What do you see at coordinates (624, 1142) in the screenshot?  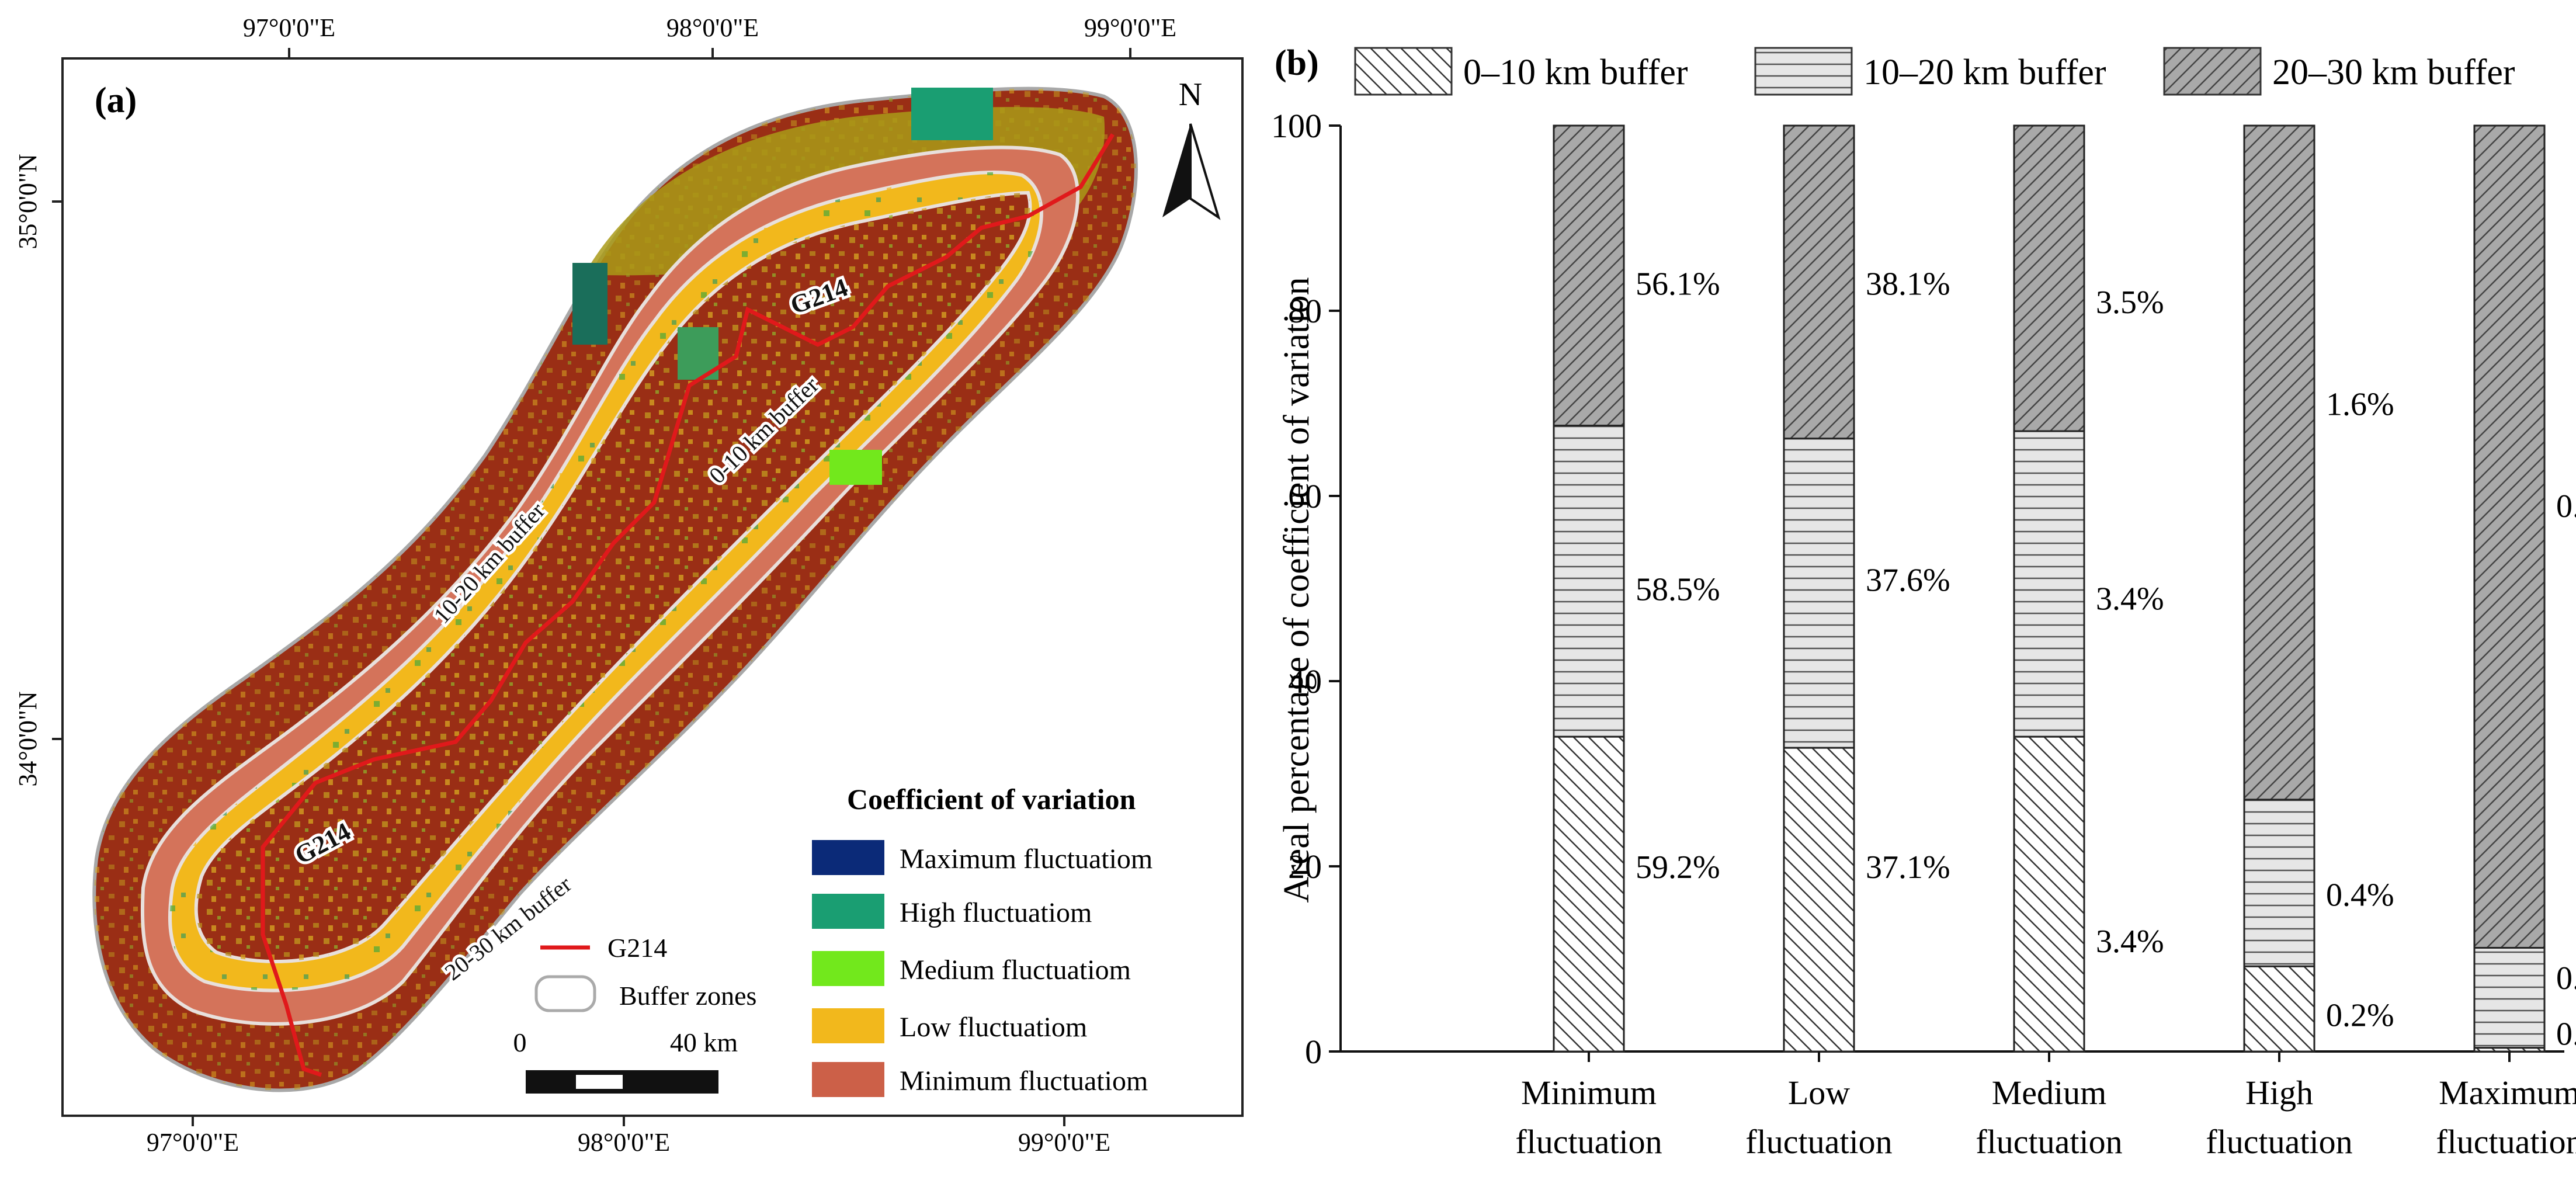 I see `lon-label-bottom-98: 98°0'0"E` at bounding box center [624, 1142].